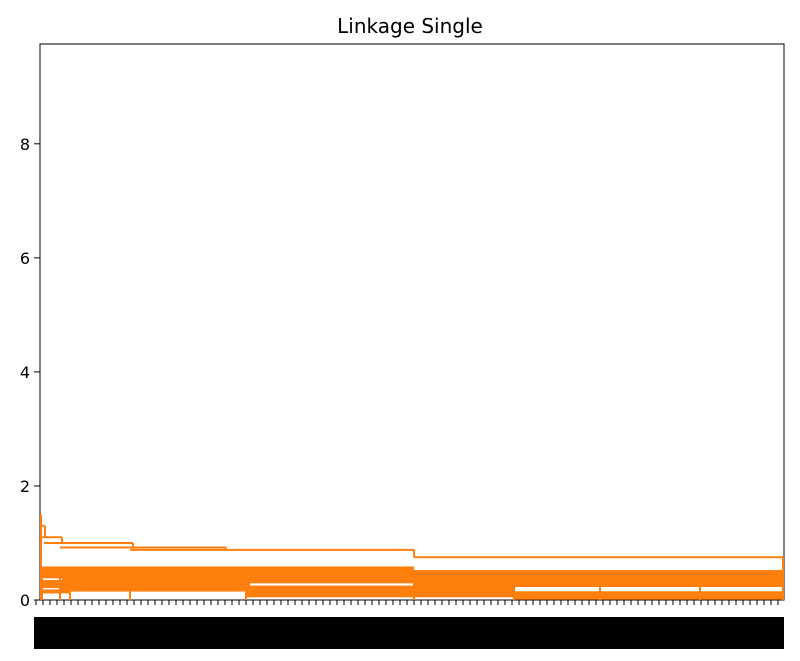 Image resolution: width=800 pixels, height=661 pixels. Describe the element at coordinates (25, 144) in the screenshot. I see `y-tick-label: 8` at that location.